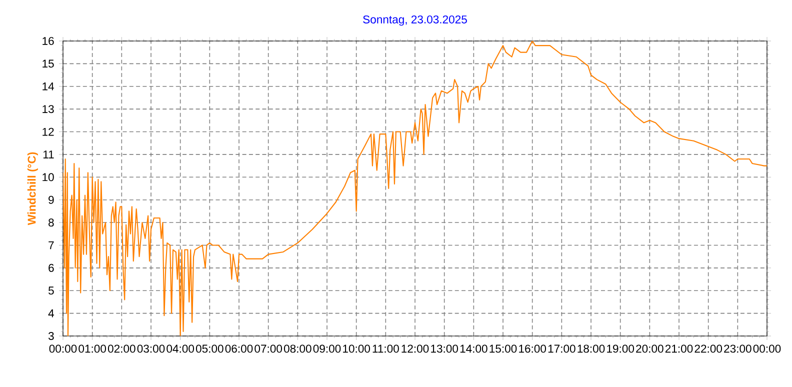 This screenshot has width=792, height=387. Describe the element at coordinates (48, 86) in the screenshot. I see `y-tick-label: 14` at that location.